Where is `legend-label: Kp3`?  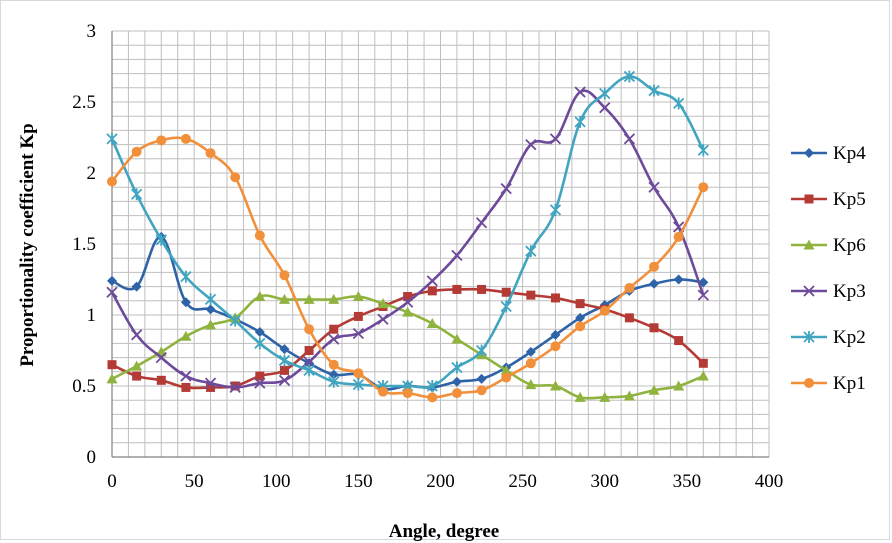 legend-label: Kp3 is located at coordinates (849, 291).